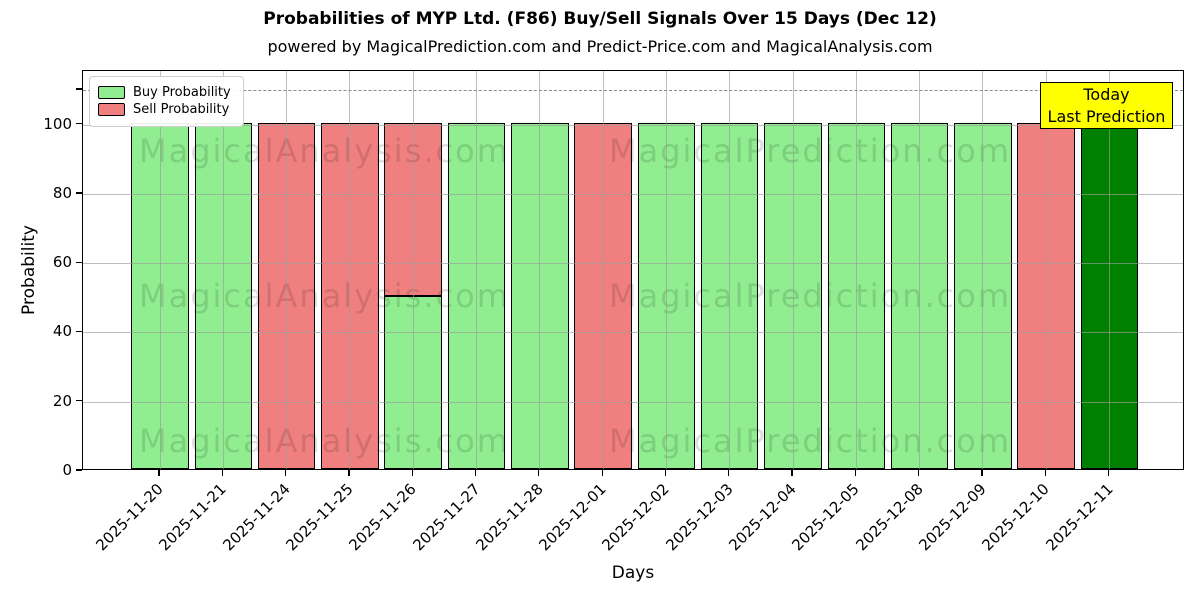 The height and width of the screenshot is (600, 1200). I want to click on x-tick-label: 2025-12-05, so click(826, 517).